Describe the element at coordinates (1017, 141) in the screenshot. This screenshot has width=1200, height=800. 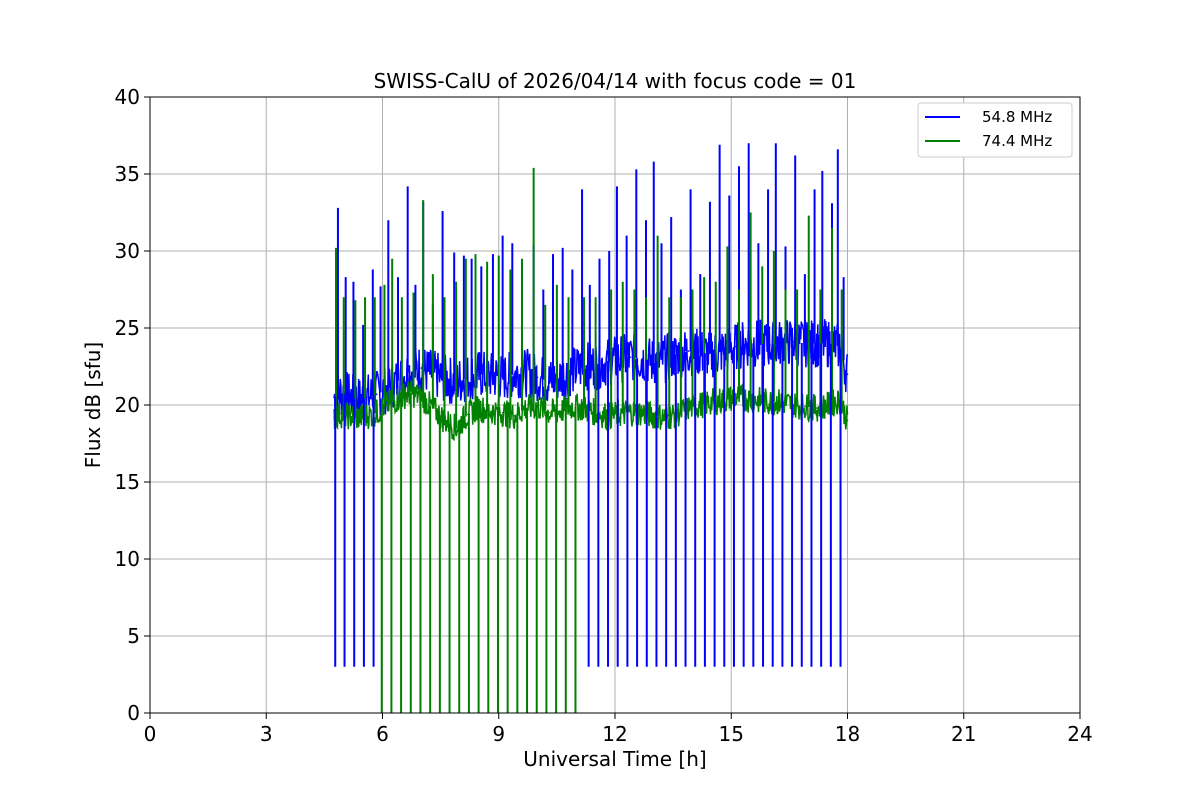
I see `legend-label-74-4: 74.4 MHz` at that location.